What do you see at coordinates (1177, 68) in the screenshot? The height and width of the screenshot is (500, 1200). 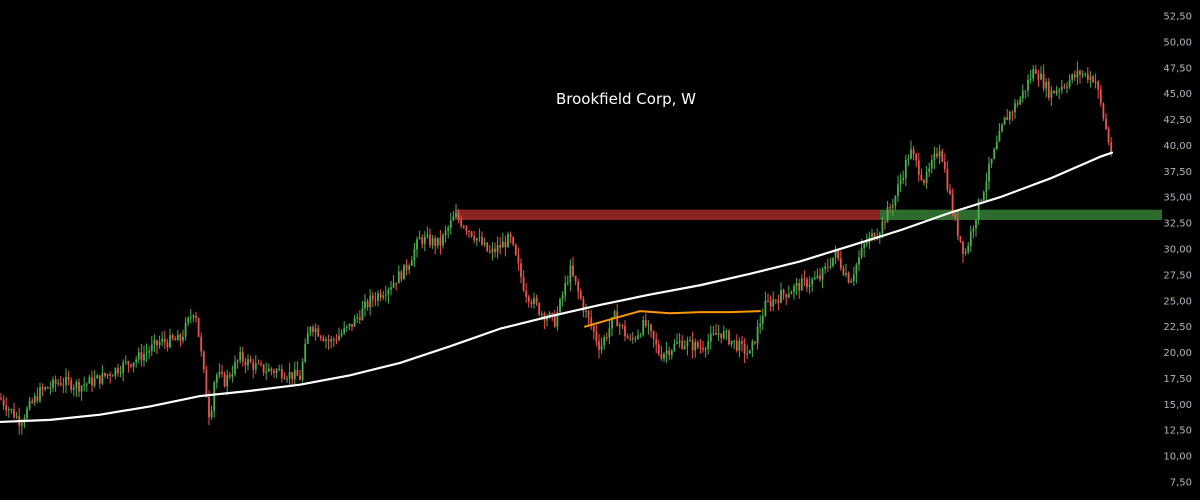 I see `y-tick-label: 47,50` at bounding box center [1177, 68].